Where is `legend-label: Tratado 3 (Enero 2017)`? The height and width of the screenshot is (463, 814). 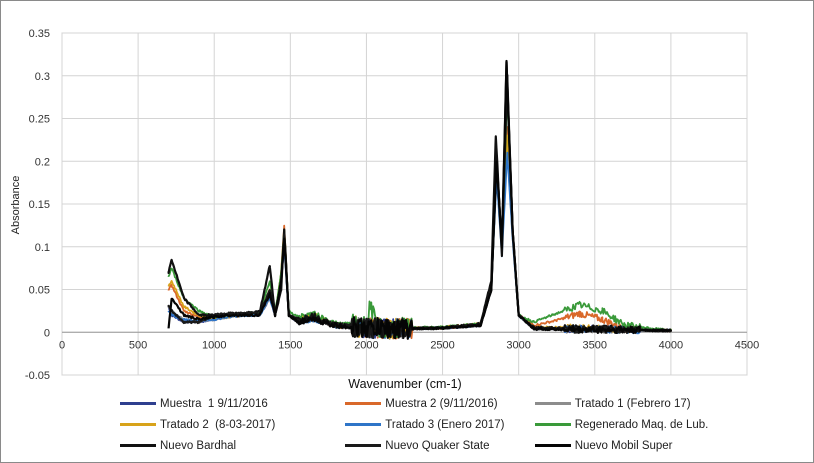 legend-label: Tratado 3 (Enero 2017) is located at coordinates (445, 424).